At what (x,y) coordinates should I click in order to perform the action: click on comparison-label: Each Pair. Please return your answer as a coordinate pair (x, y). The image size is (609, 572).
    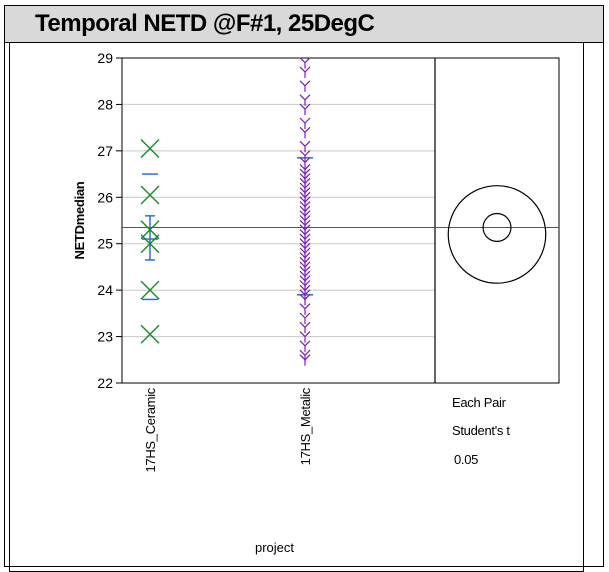
    Looking at the image, I should click on (479, 402).